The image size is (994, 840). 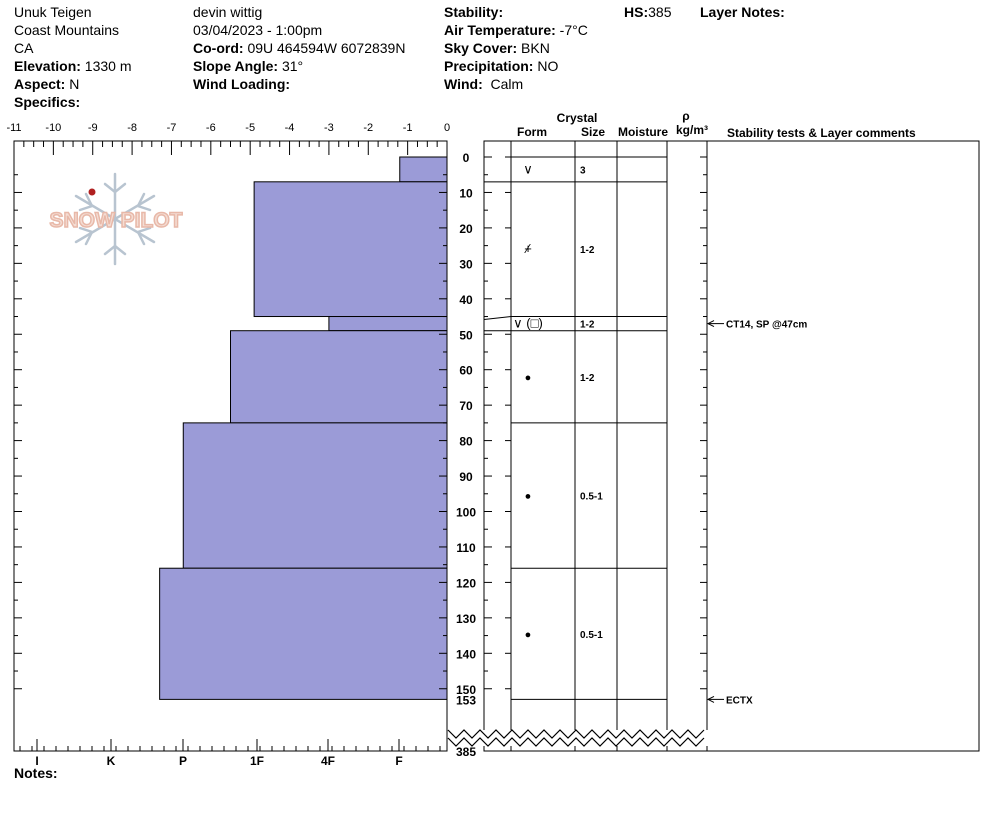 I want to click on hardness-tick-label-0: I, so click(x=36, y=761).